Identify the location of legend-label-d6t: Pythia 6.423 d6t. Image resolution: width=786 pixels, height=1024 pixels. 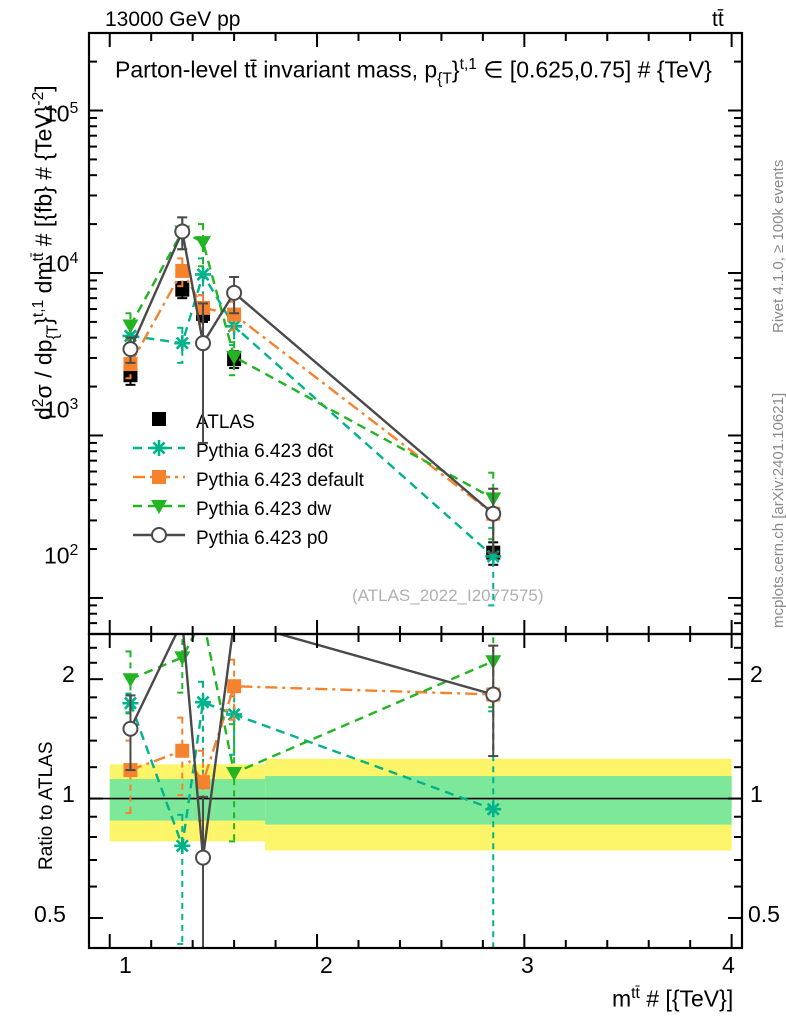
(265, 451).